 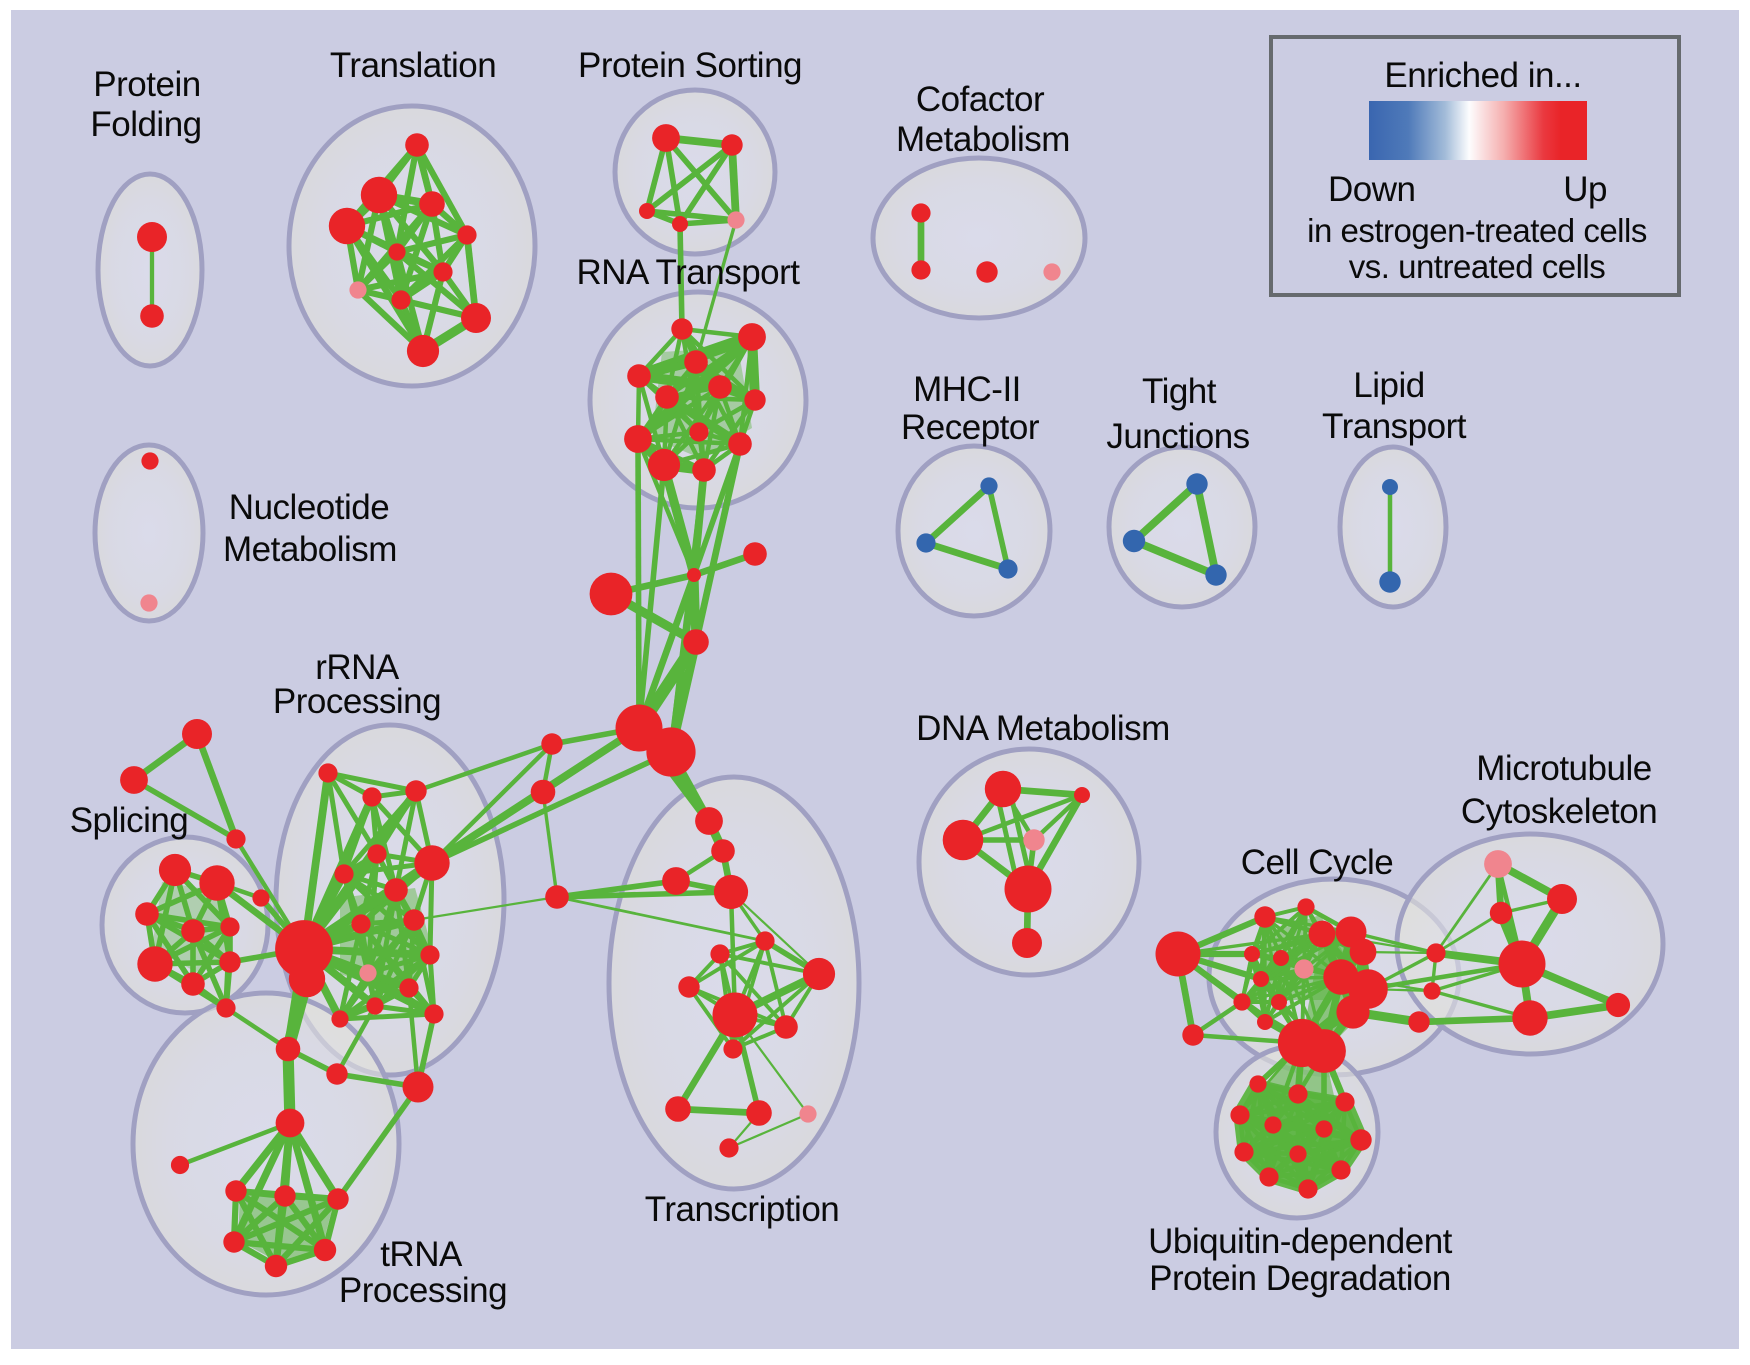 I want to click on svg-text: Ubiquitin-dependent, so click(x=1300, y=1241).